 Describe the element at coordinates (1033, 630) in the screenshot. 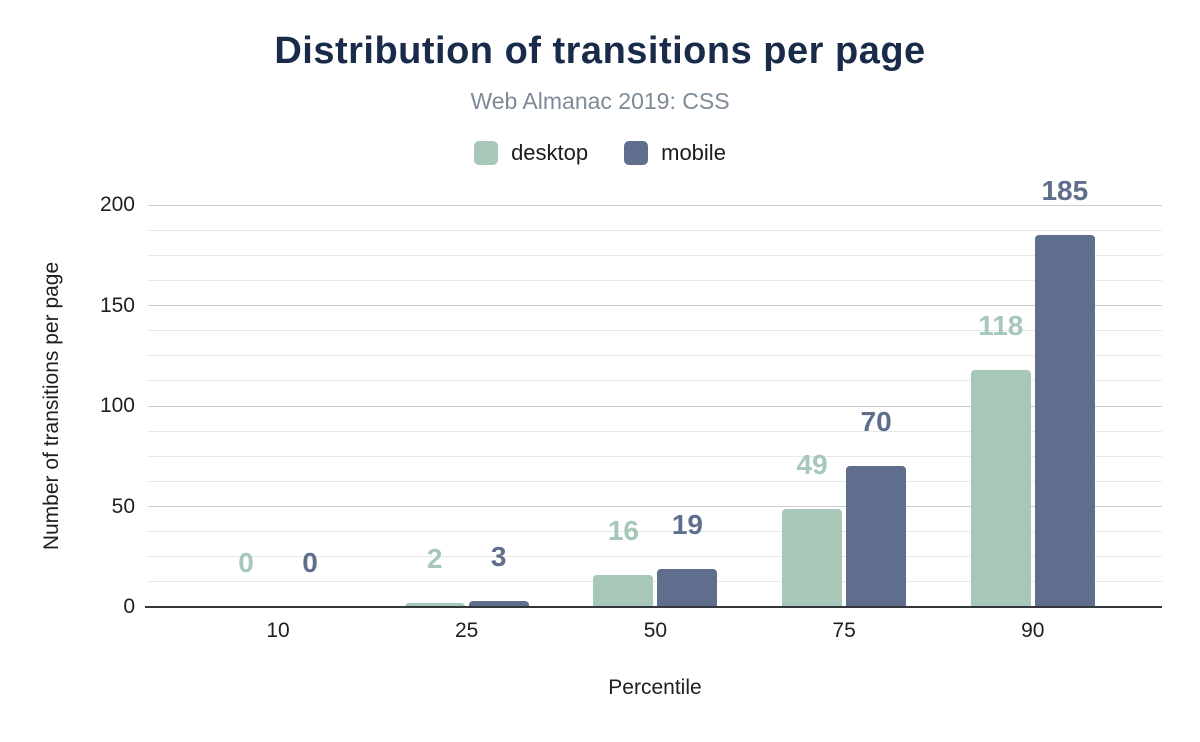

I see `x-tick-label-90: 90` at that location.